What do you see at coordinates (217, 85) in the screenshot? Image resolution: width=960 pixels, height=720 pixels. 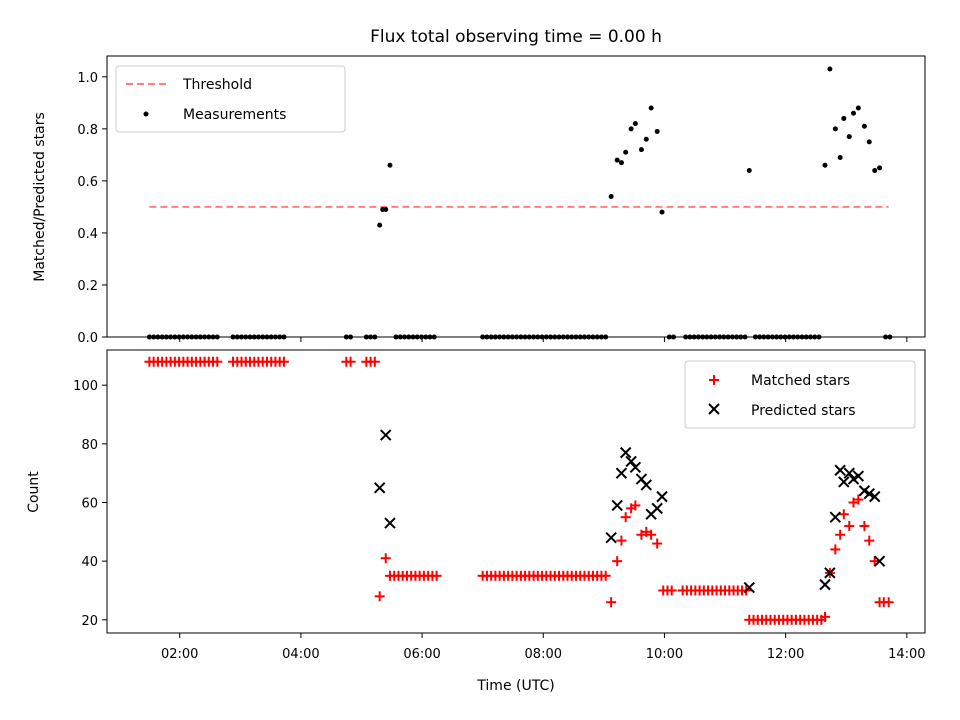 I see `threshold-legend-label: Threshold` at bounding box center [217, 85].